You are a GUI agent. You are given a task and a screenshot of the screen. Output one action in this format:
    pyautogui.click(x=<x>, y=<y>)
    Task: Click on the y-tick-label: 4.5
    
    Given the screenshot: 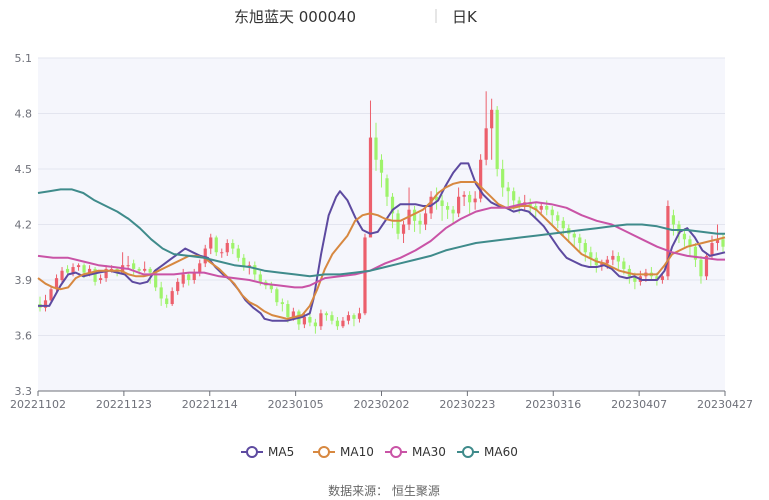 What is the action you would take?
    pyautogui.click(x=24, y=169)
    